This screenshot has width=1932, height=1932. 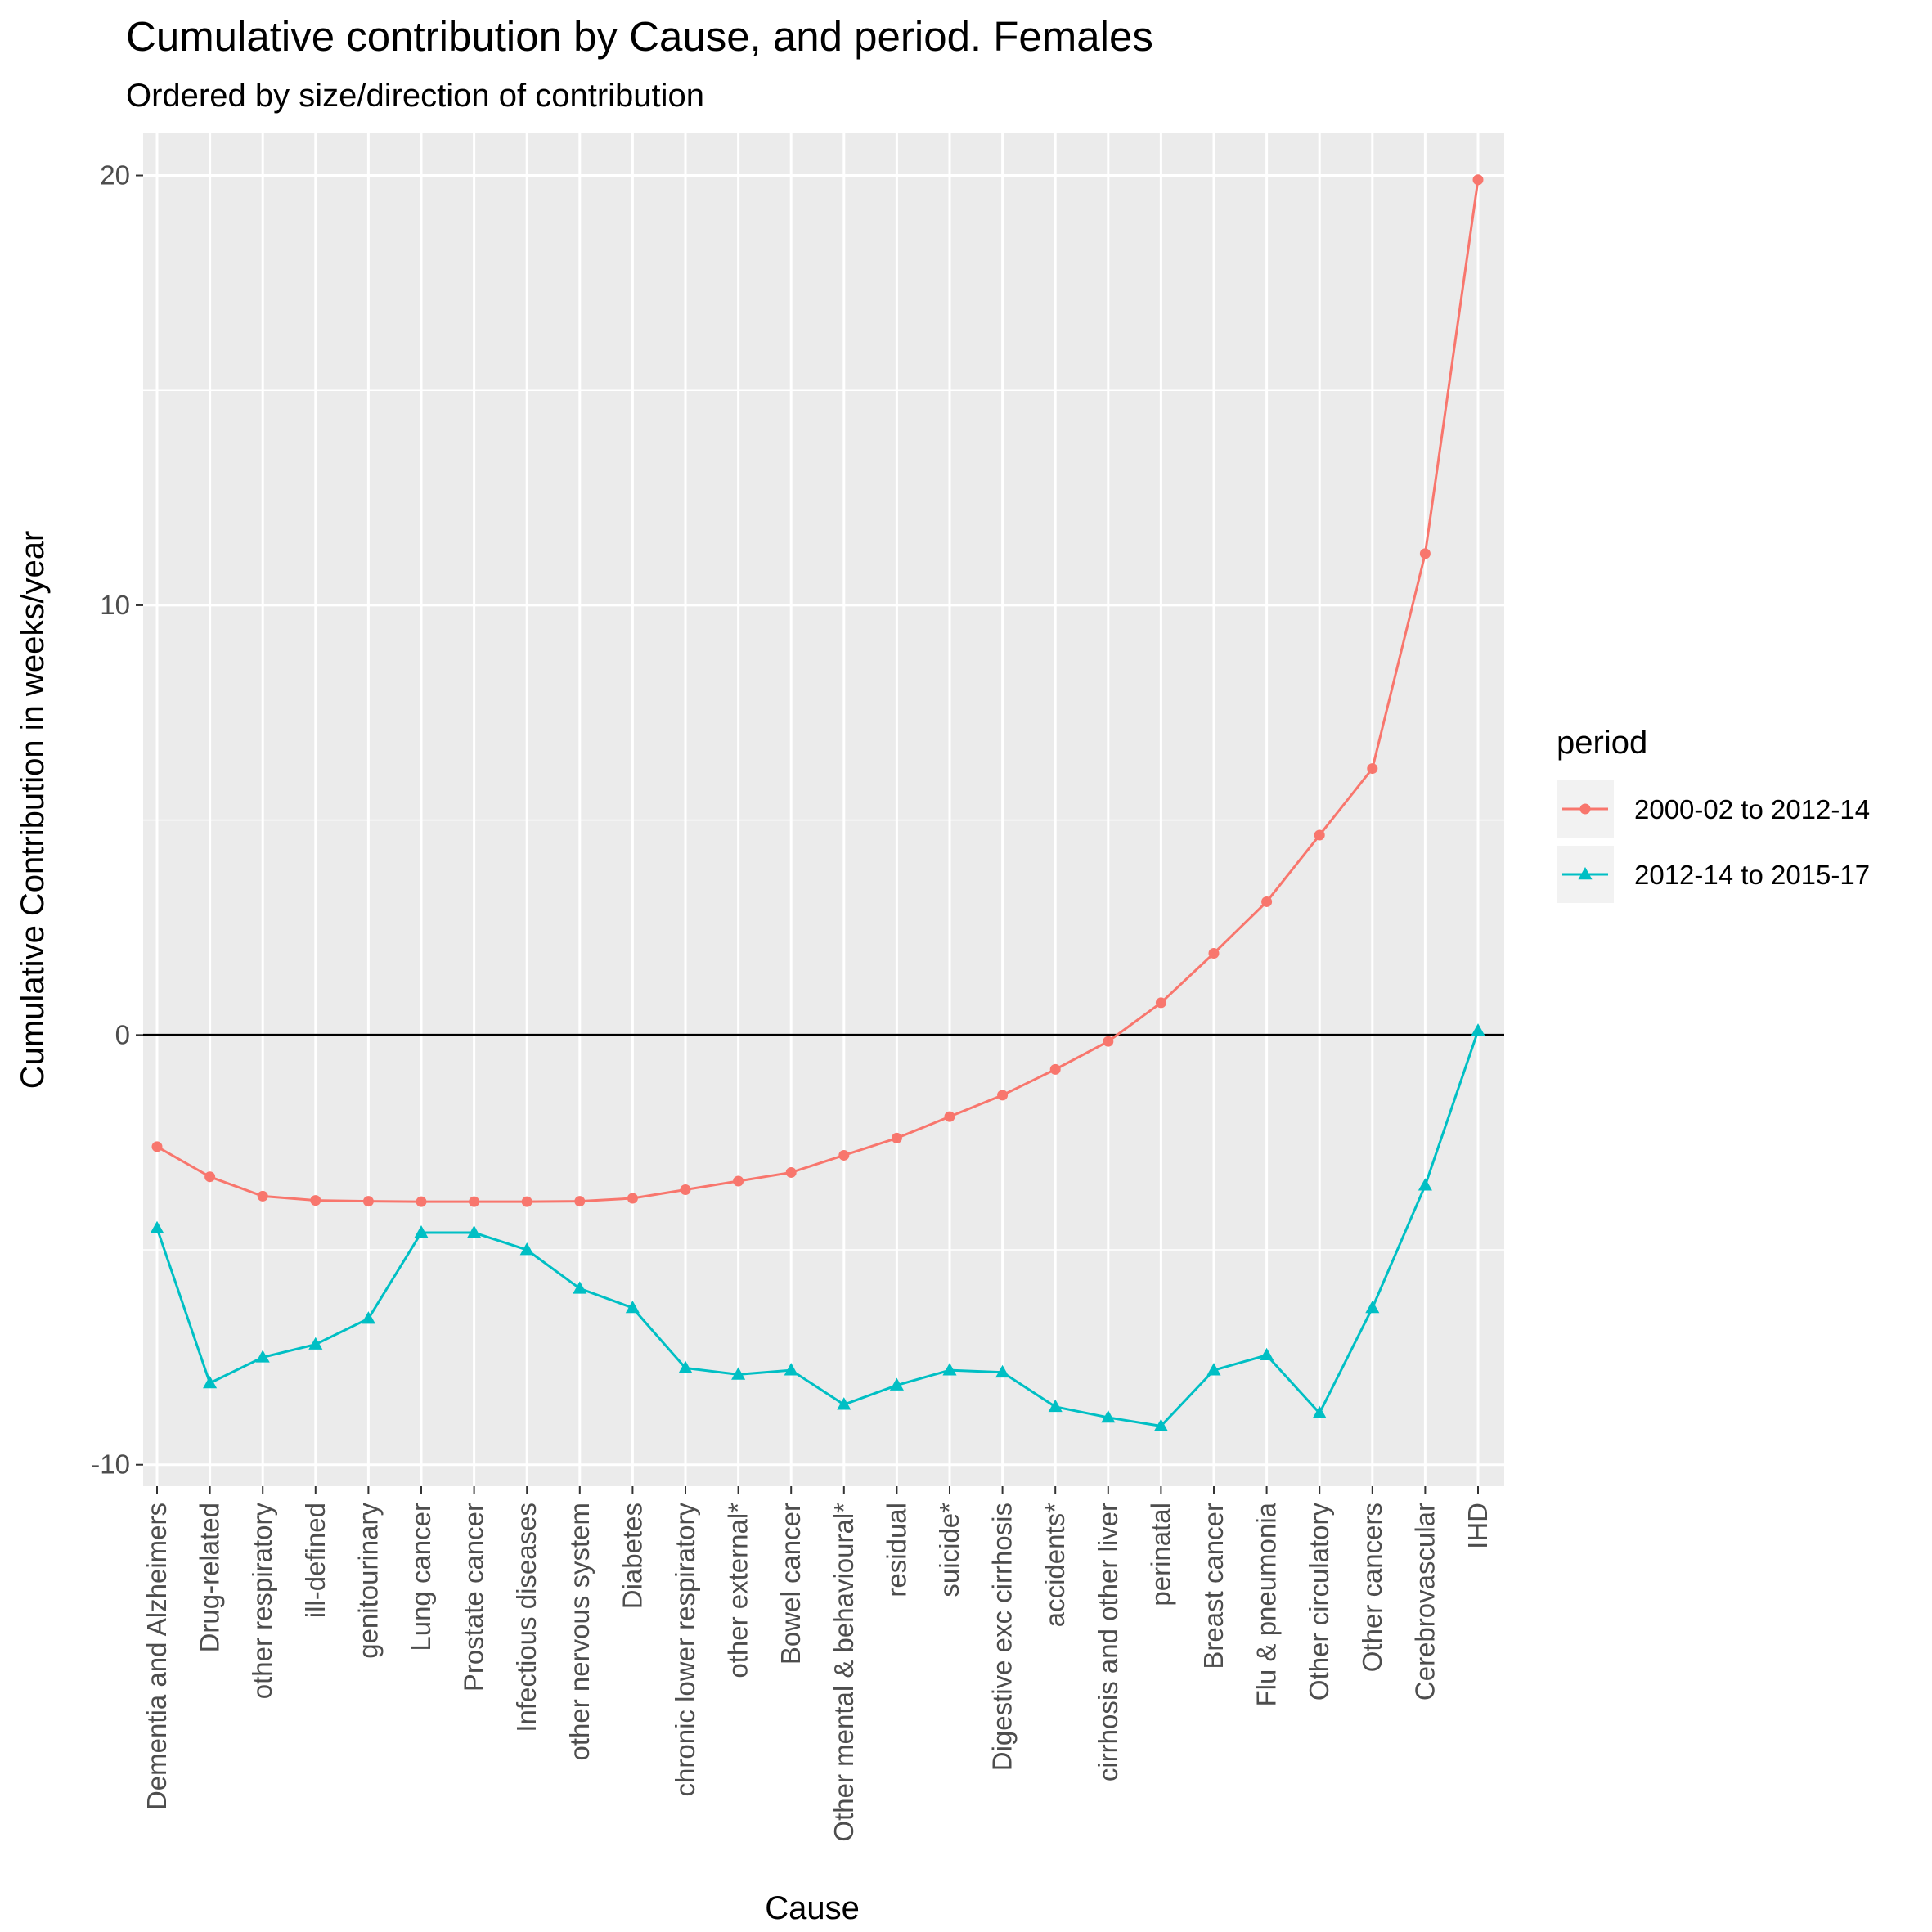 What do you see at coordinates (1108, 1642) in the screenshot?
I see `x-tick-label: cirrhosis and other liver` at bounding box center [1108, 1642].